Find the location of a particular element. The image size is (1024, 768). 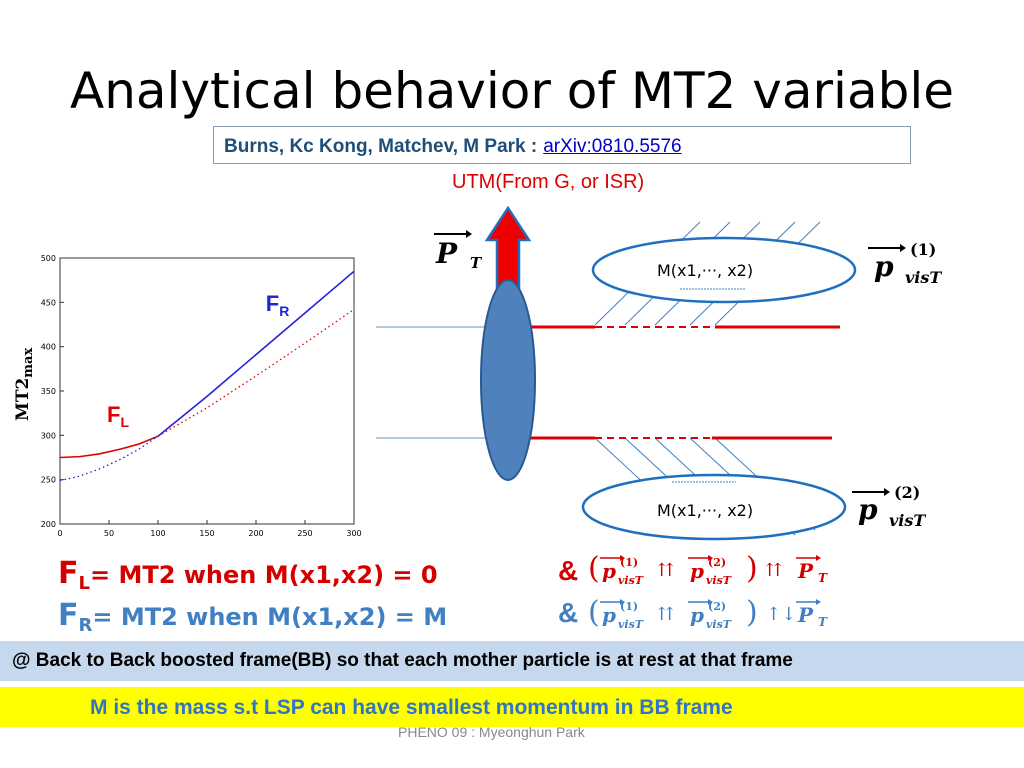

footer: PHENO 09 : Myeonghun Park is located at coordinates (491, 732).